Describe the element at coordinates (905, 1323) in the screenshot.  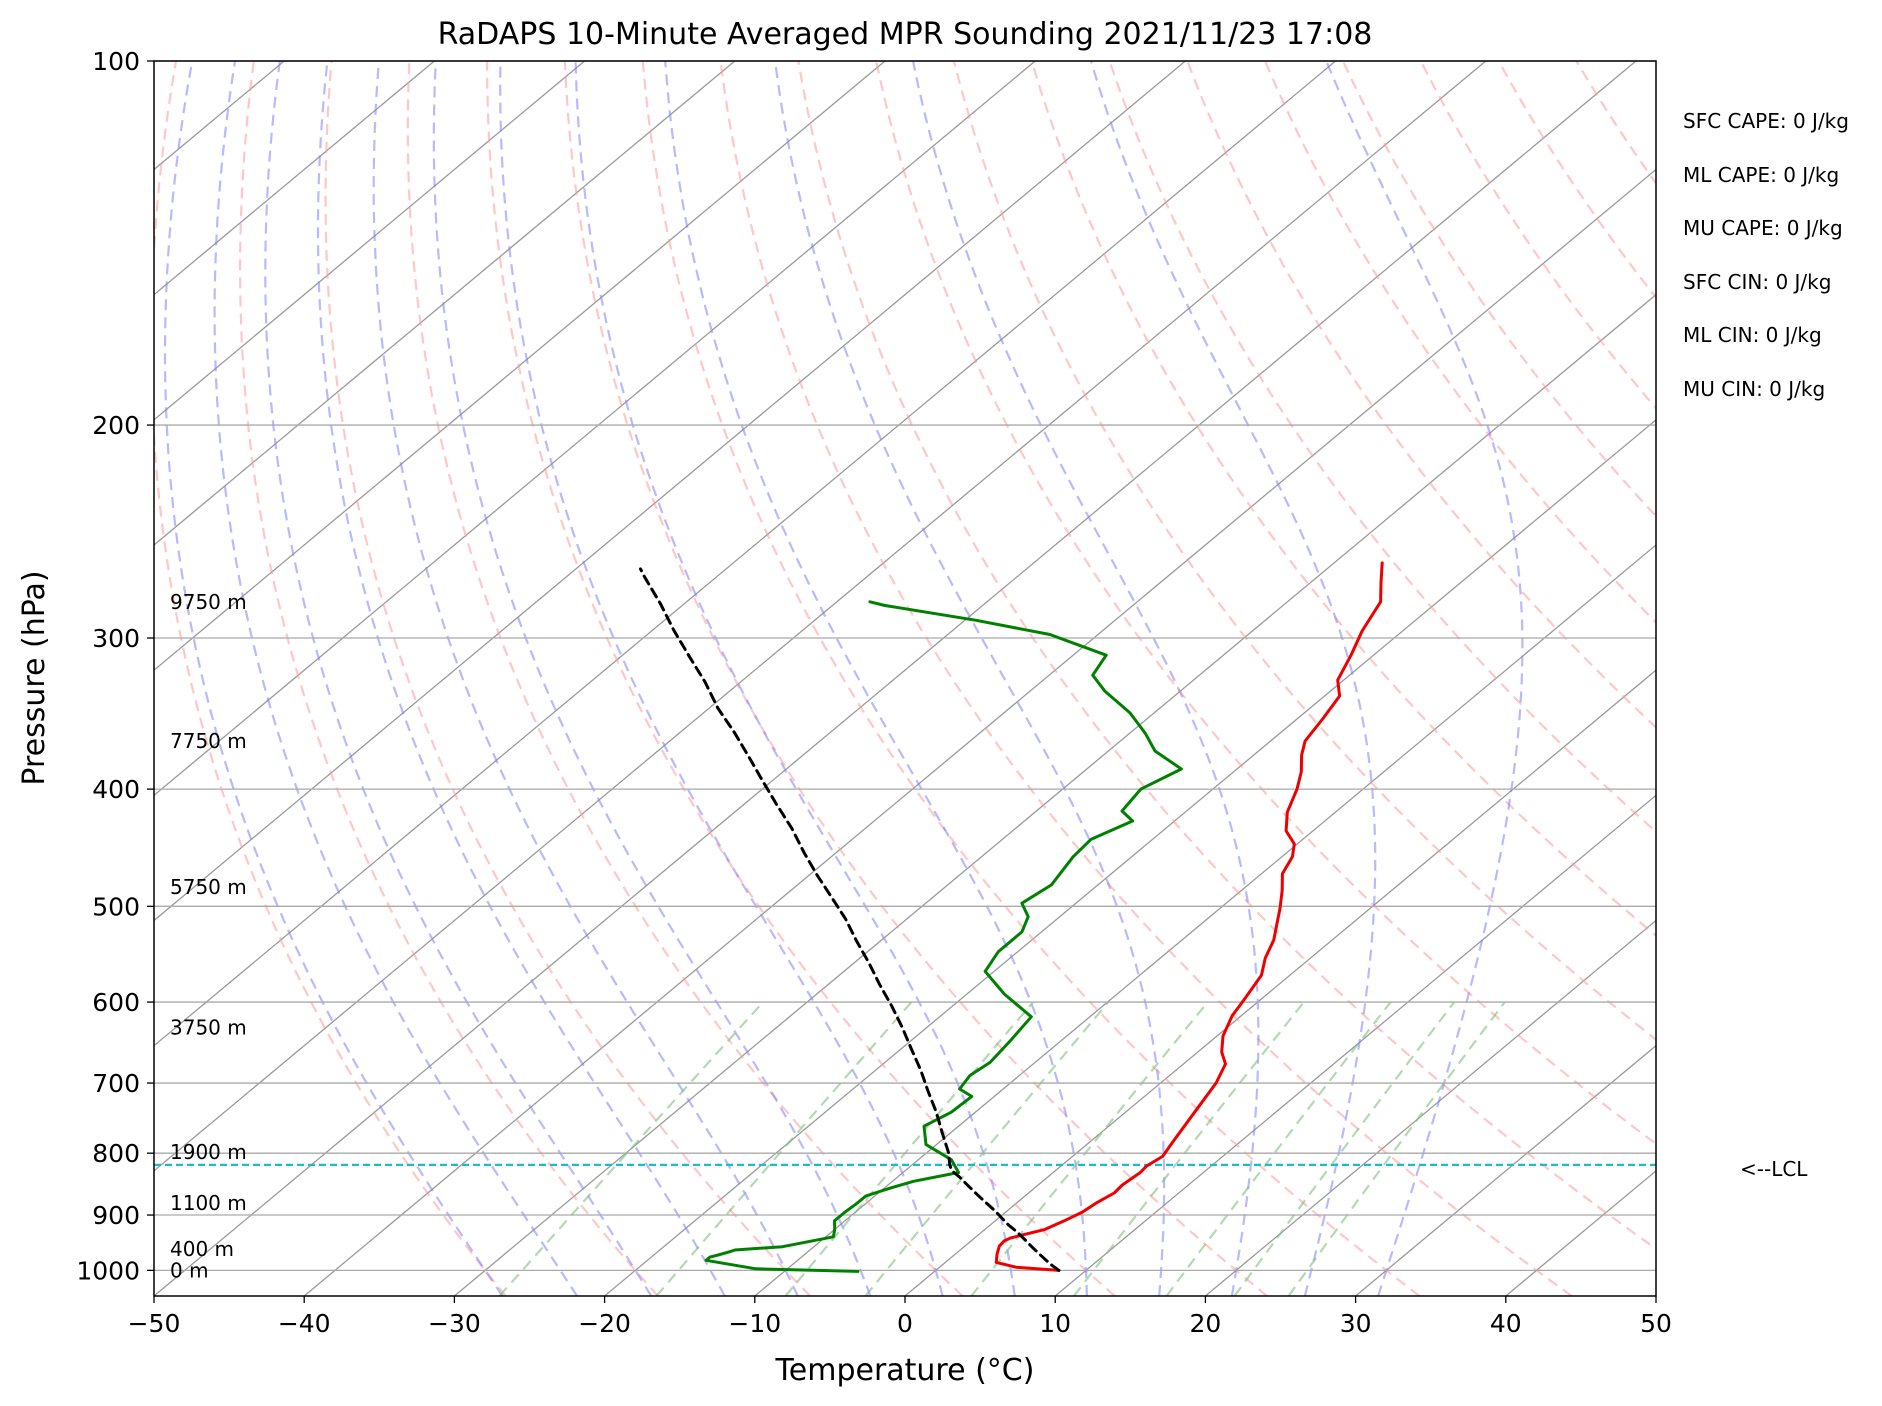
I see `x-tick-label: 0` at that location.